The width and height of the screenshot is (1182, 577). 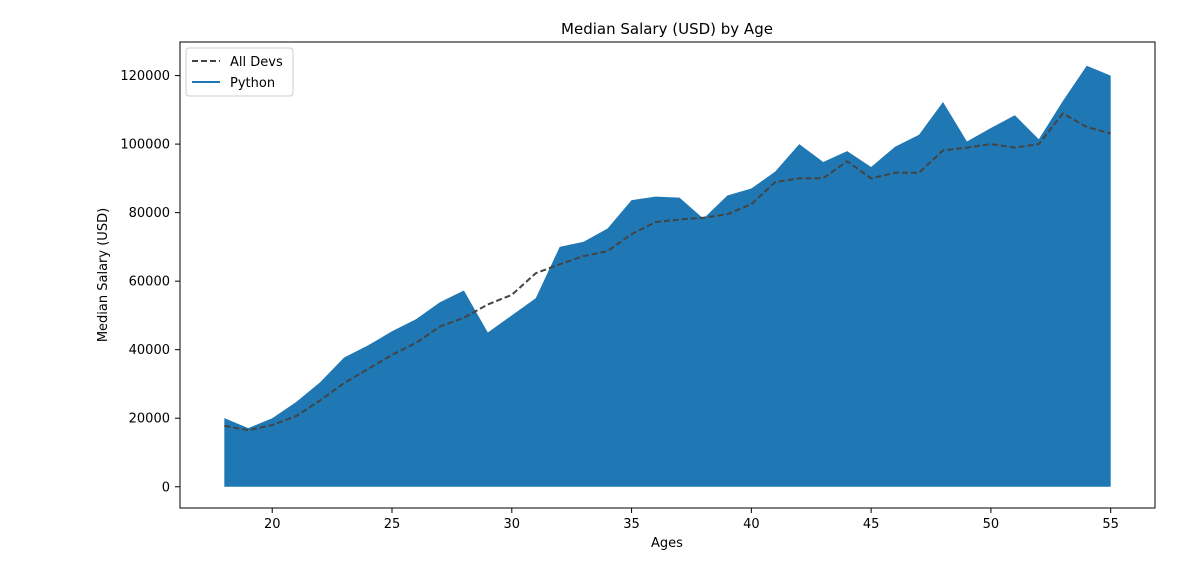 I want to click on y-tick-label: 0, so click(x=166, y=487).